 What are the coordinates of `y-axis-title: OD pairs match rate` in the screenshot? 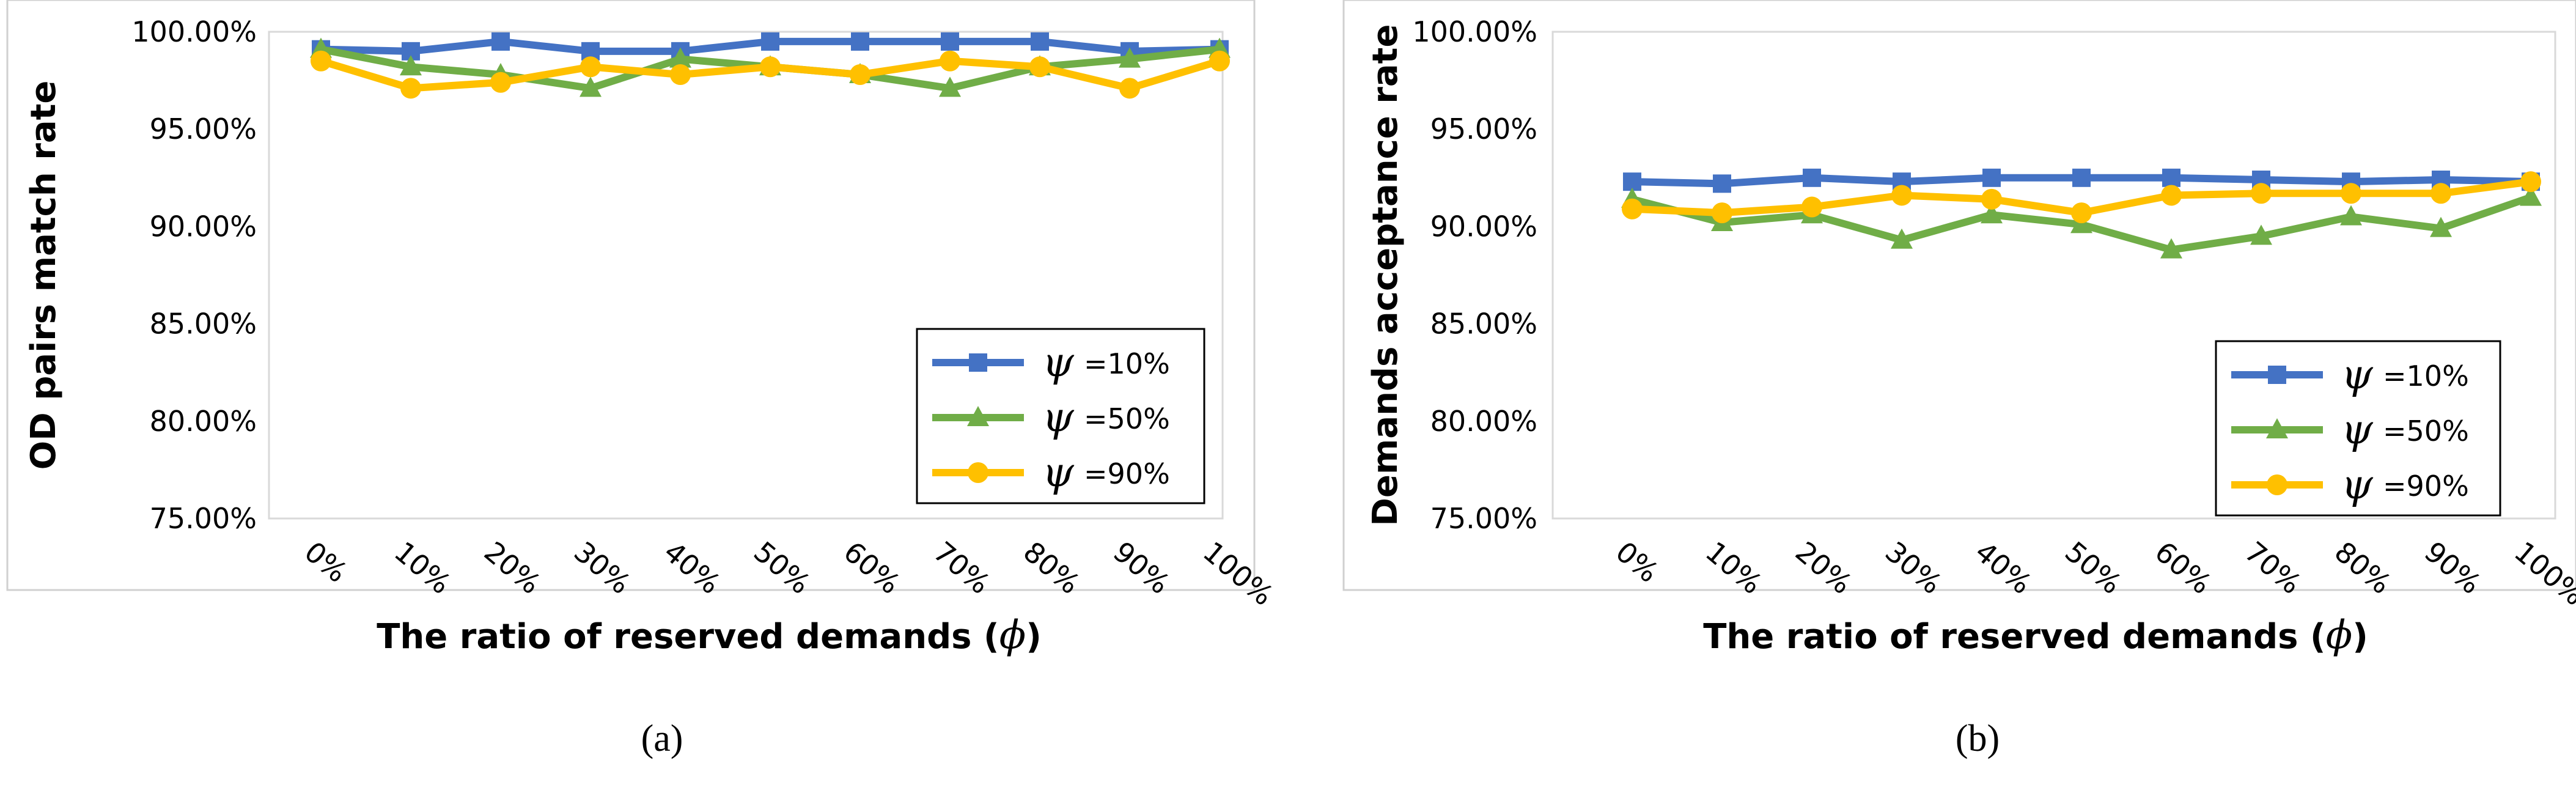 It's located at (44, 275).